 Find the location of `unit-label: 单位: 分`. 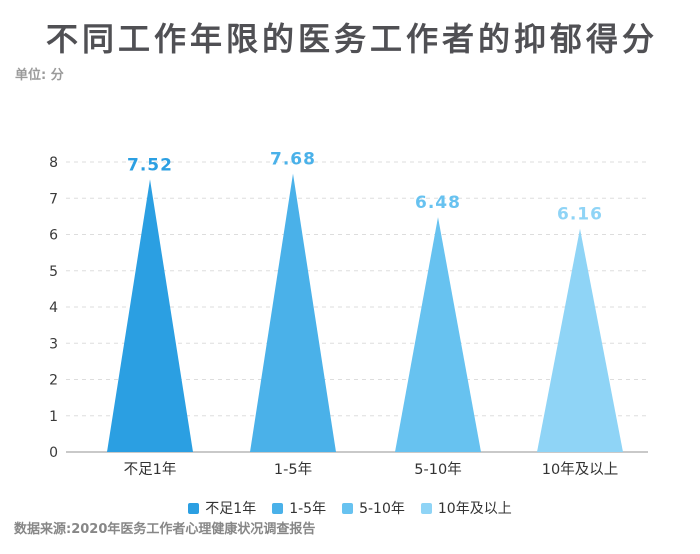

unit-label: 单位: 分 is located at coordinates (39, 75).